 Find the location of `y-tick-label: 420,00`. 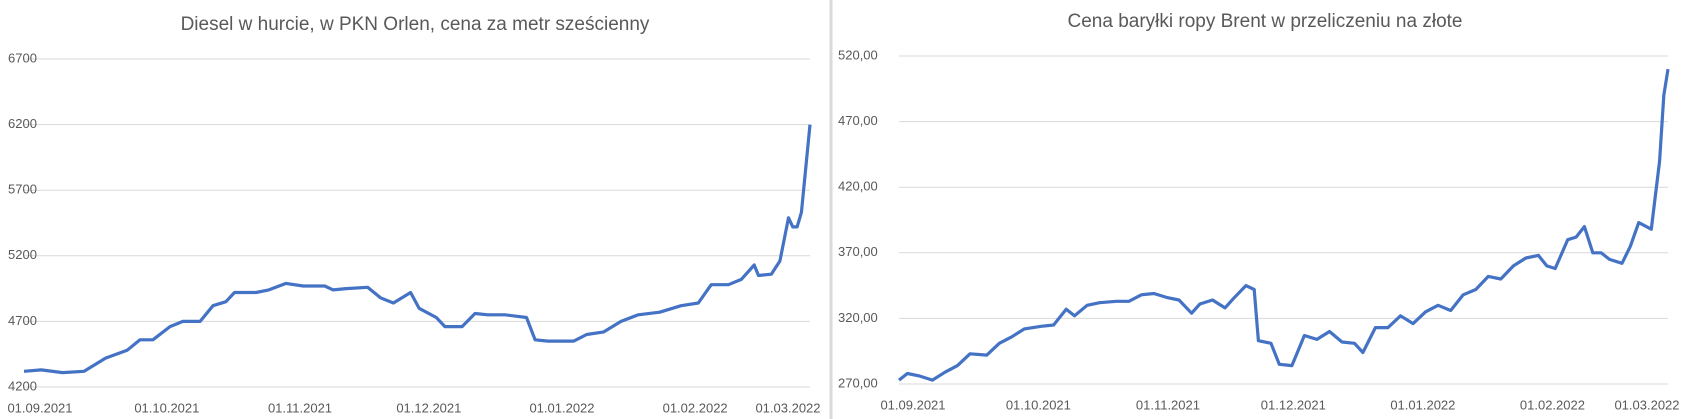

y-tick-label: 420,00 is located at coordinates (858, 186).